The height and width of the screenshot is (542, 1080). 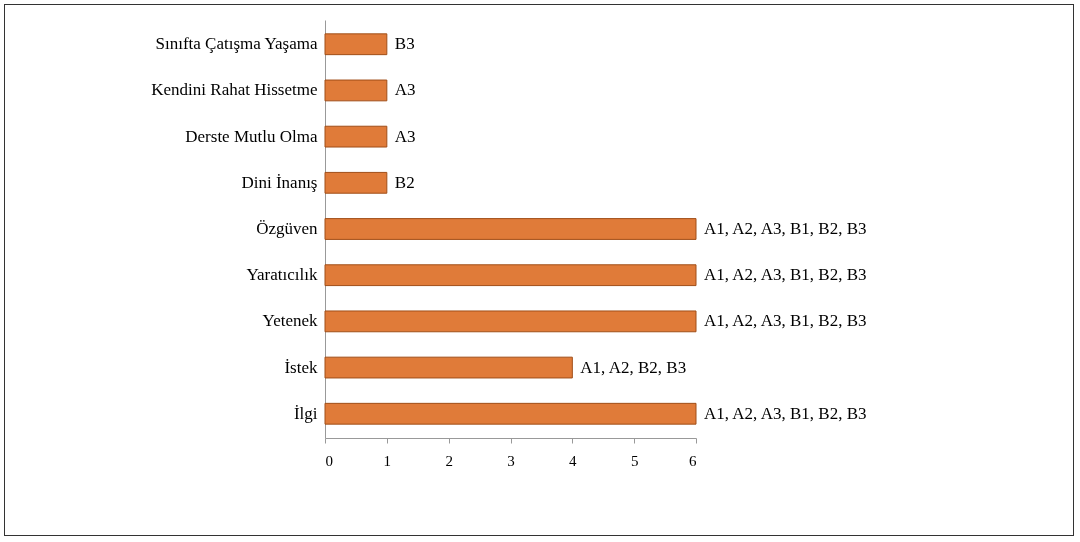 What do you see at coordinates (329, 460) in the screenshot?
I see `x-tick-label: 0` at bounding box center [329, 460].